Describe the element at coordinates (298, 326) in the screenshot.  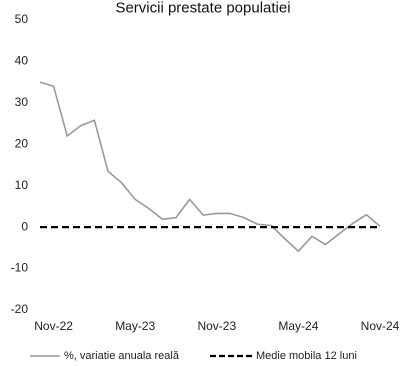
I see `x-tick-label: May-24` at that location.